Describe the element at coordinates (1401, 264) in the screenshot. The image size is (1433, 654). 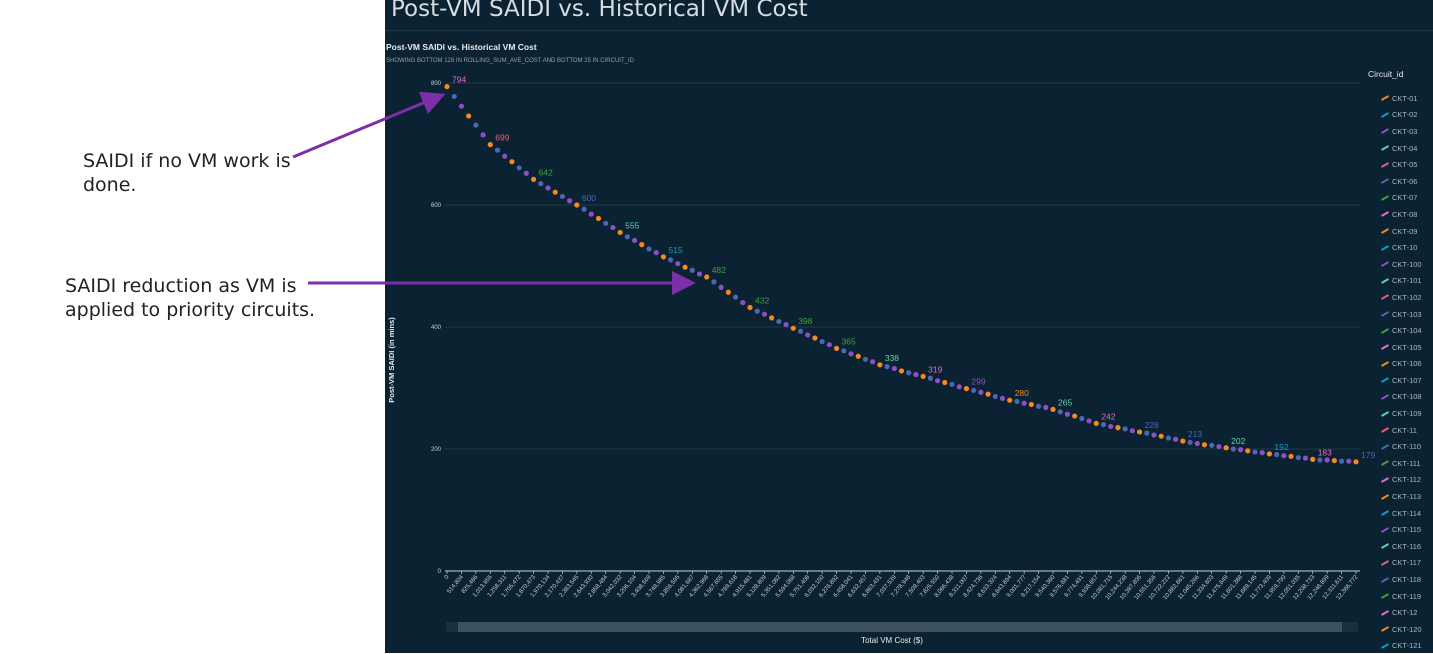
I see `legend-item: CKT-100` at that location.